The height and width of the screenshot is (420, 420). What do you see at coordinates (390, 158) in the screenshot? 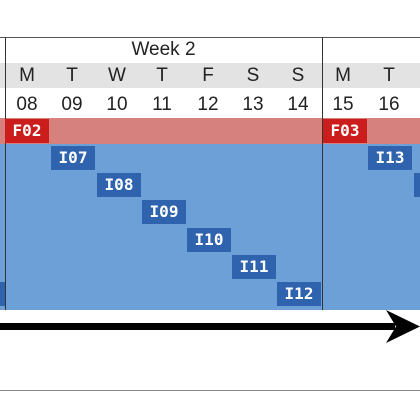
I see `iteration-tag-i13: I13` at bounding box center [390, 158].